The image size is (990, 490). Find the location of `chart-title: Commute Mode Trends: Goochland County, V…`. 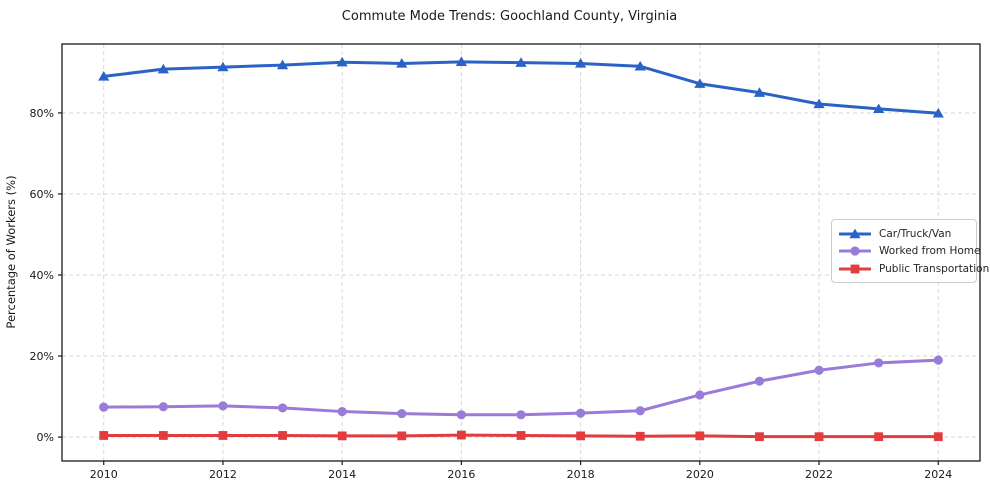

chart-title: Commute Mode Trends: Goochland County, V… is located at coordinates (509, 16).